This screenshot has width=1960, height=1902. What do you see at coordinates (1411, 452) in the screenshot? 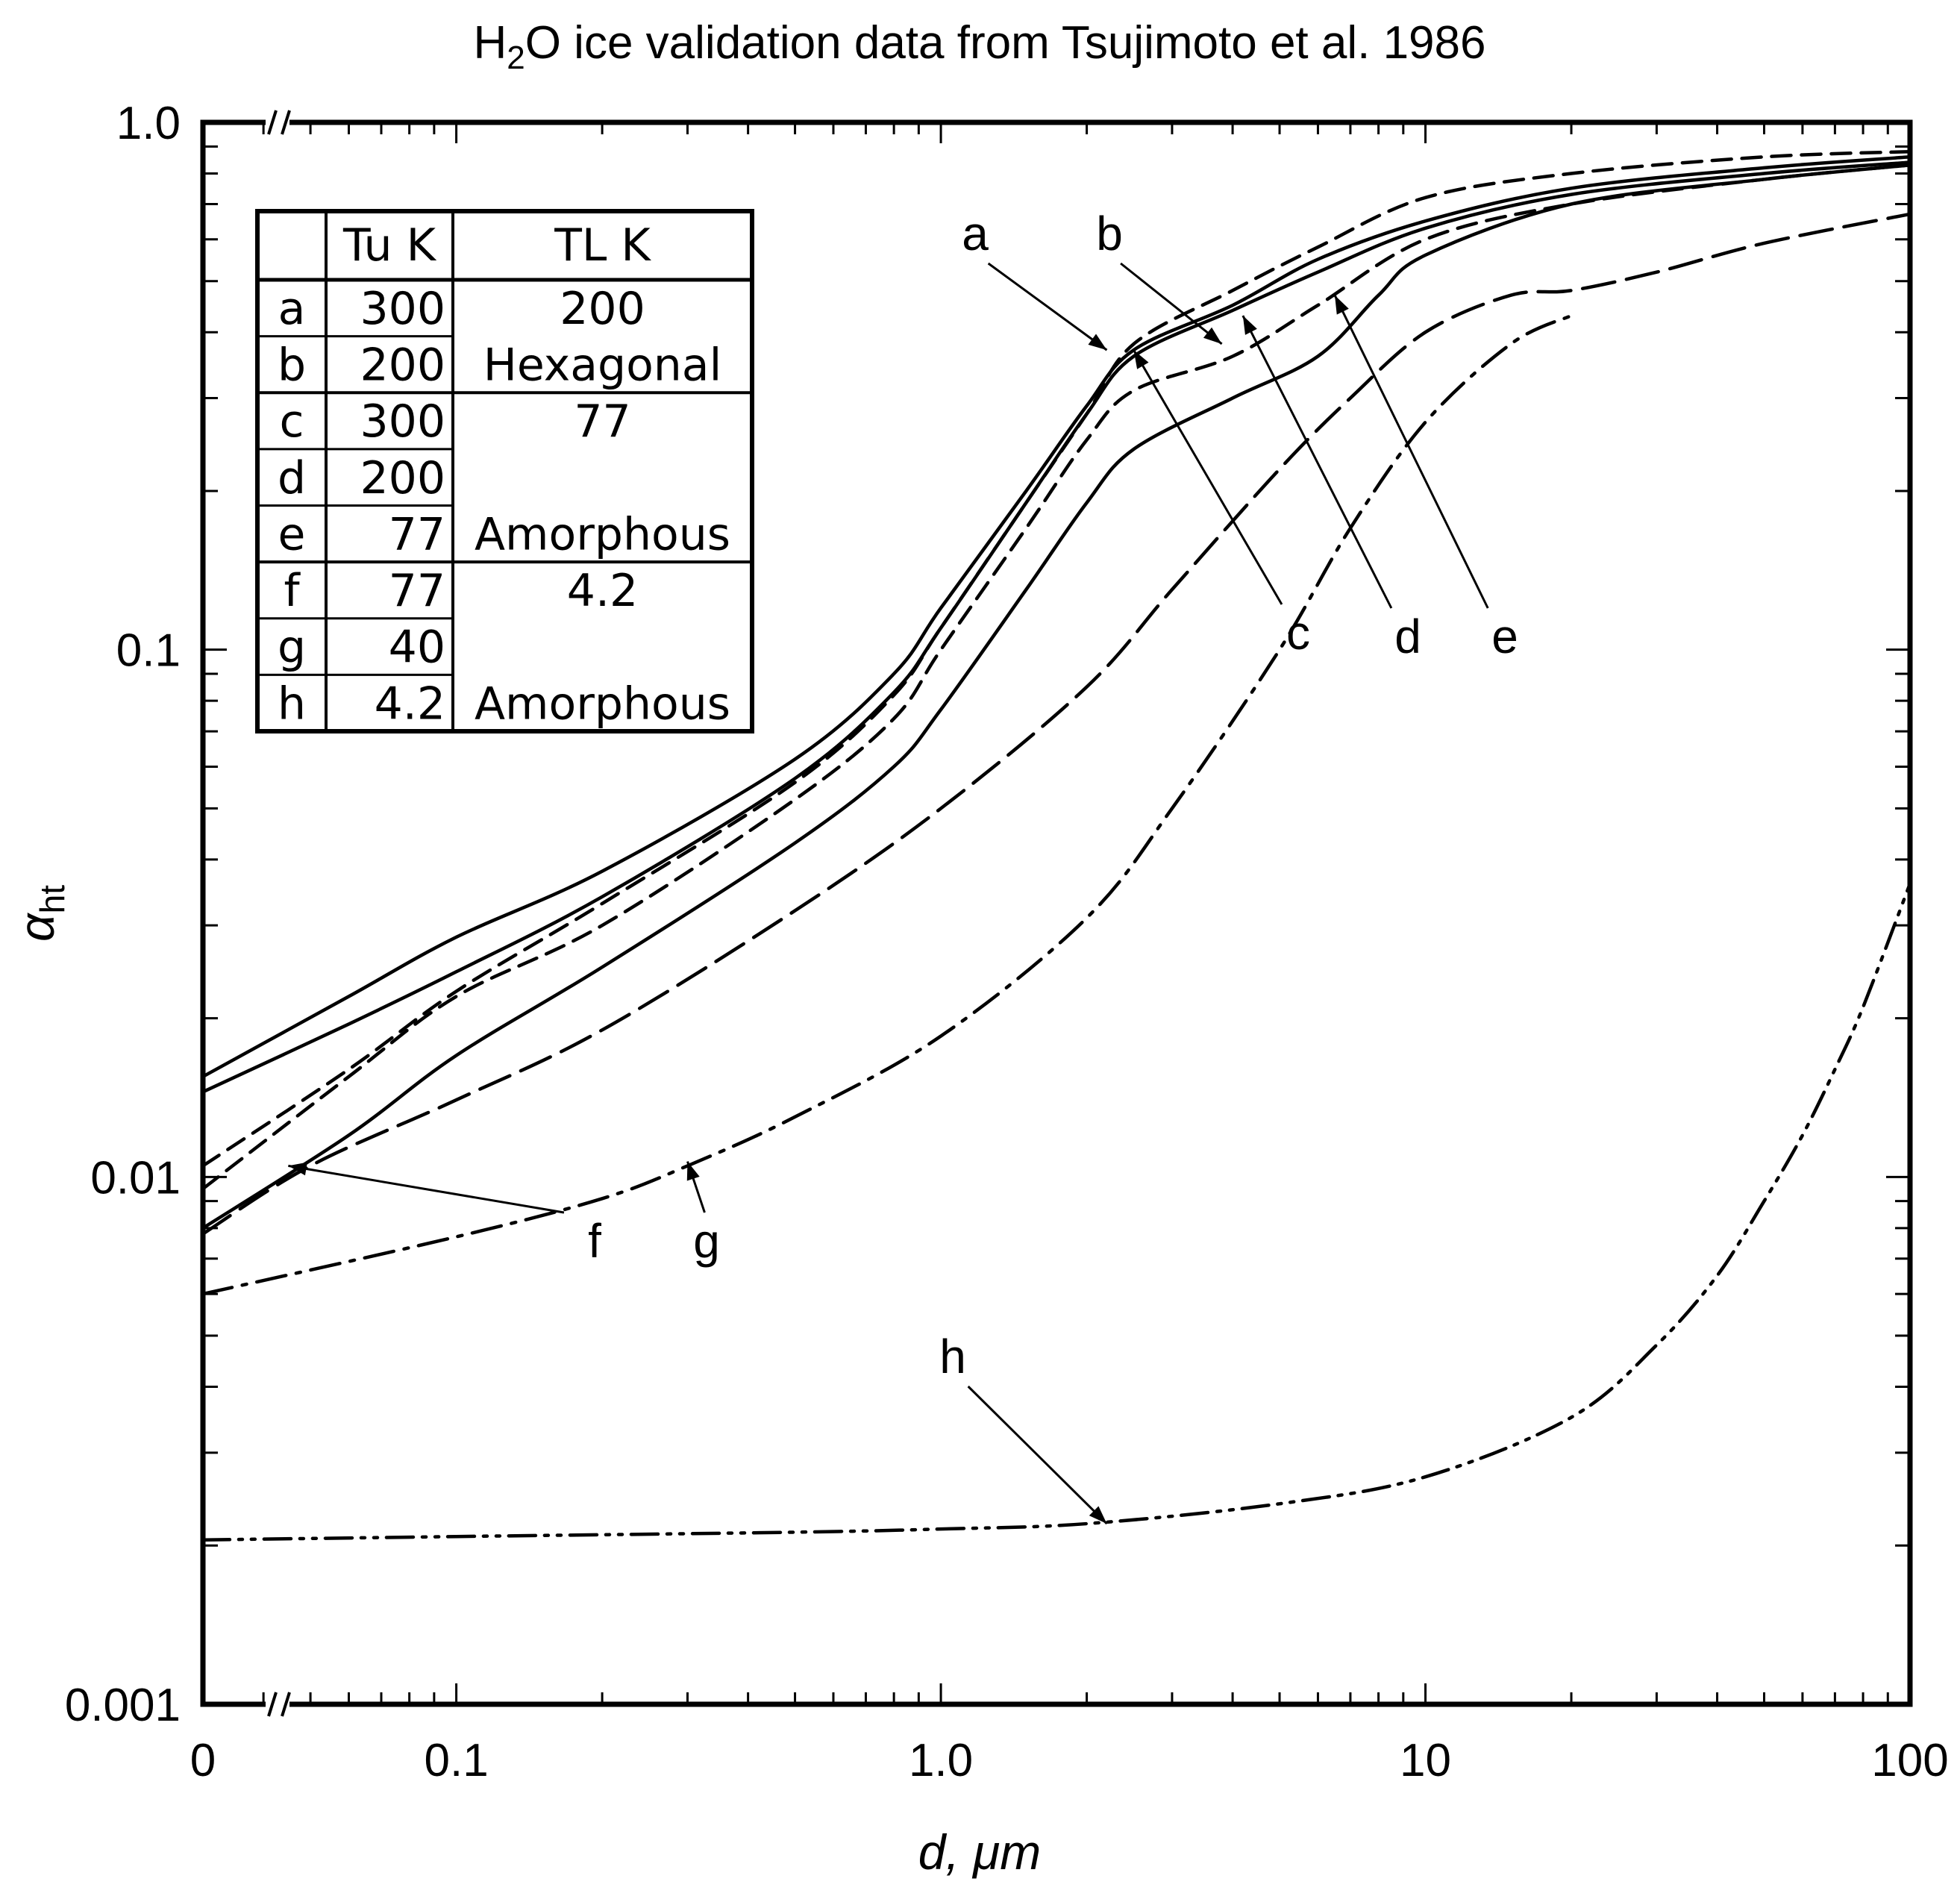
I see `annotation-arrow-e` at bounding box center [1411, 452].